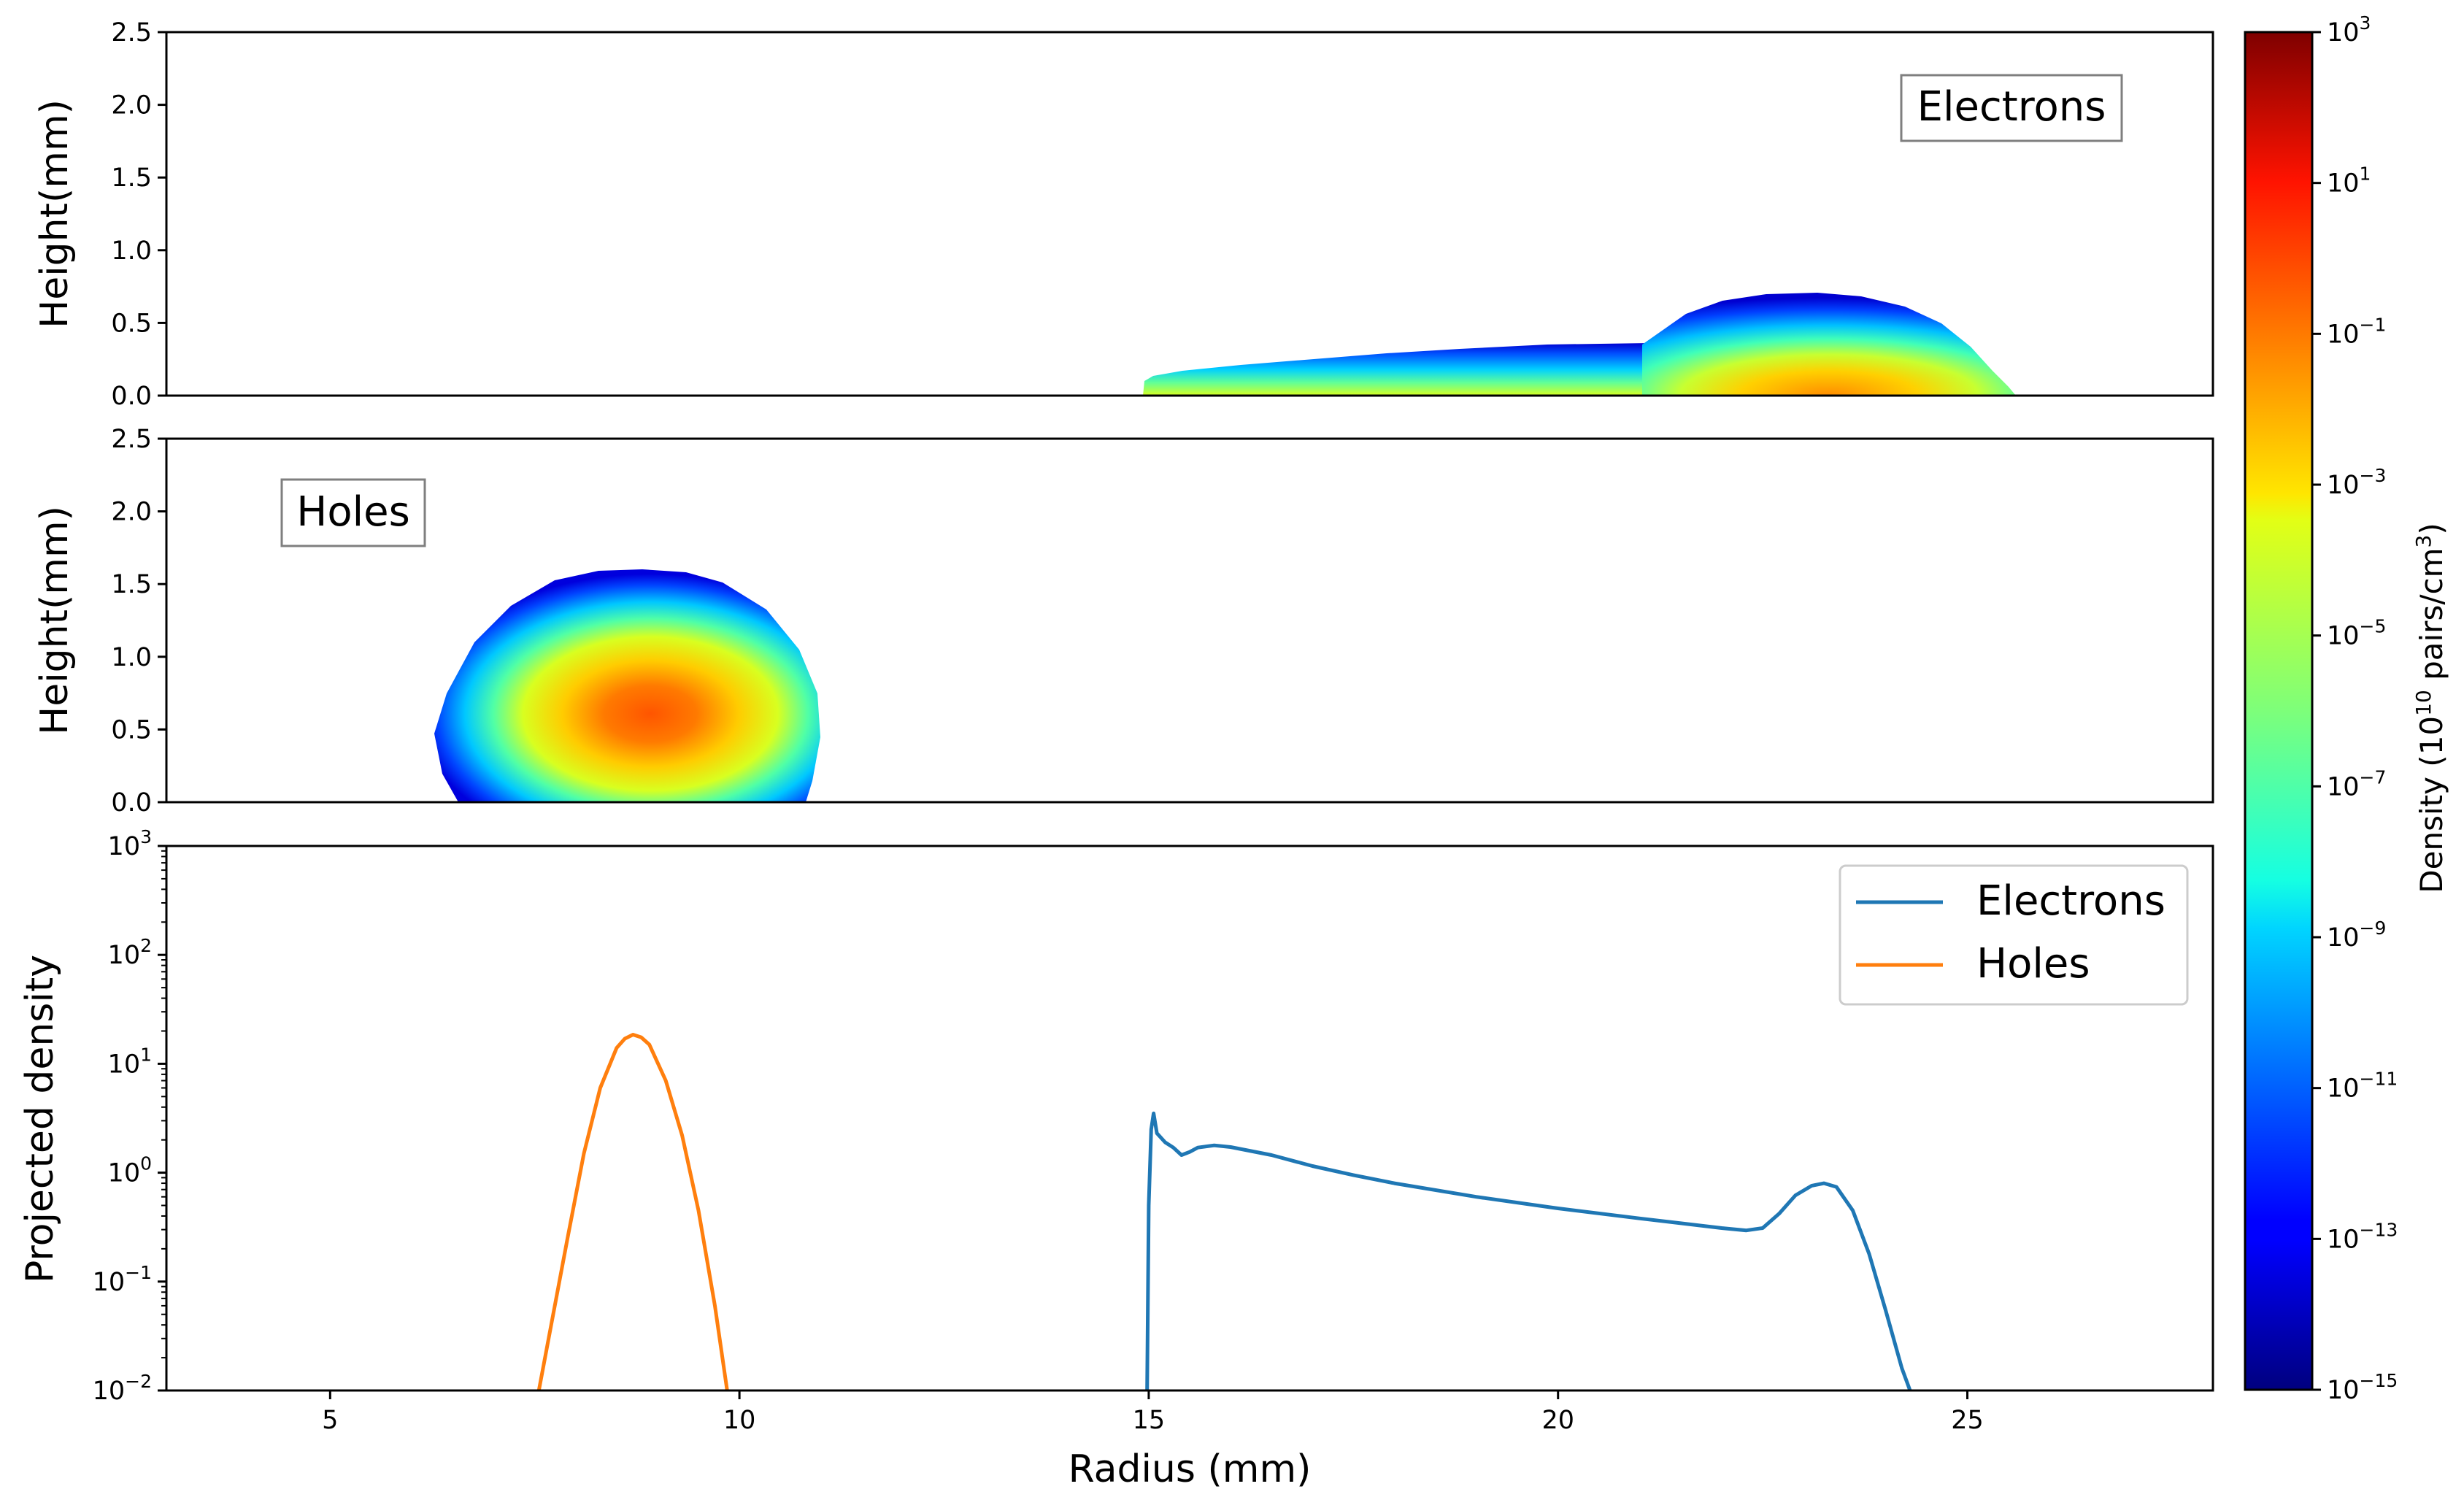  Describe the element at coordinates (131, 657) in the screenshot. I see `holes-y-tick-label: 1.0` at that location.